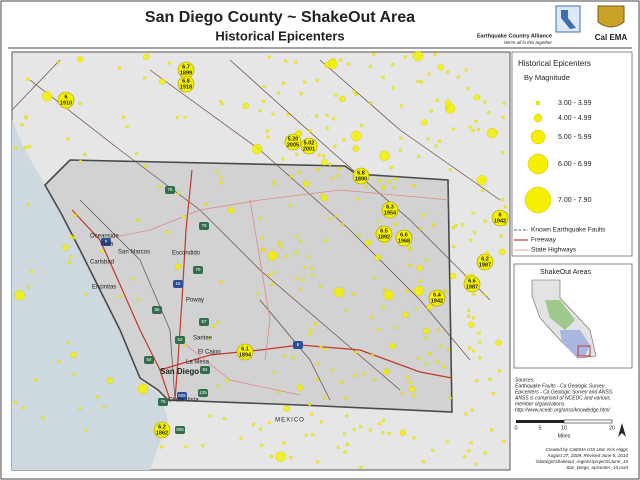 This screenshot has height=480, width=640. Describe the element at coordinates (547, 77) in the screenshot. I see `legend-subtitle: By Magnitude` at that location.